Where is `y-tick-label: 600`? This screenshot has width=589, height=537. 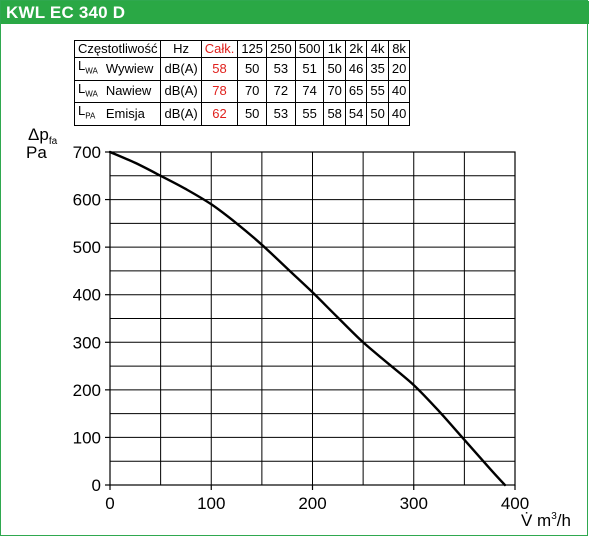
y-tick-label: 600 is located at coordinates (87, 200).